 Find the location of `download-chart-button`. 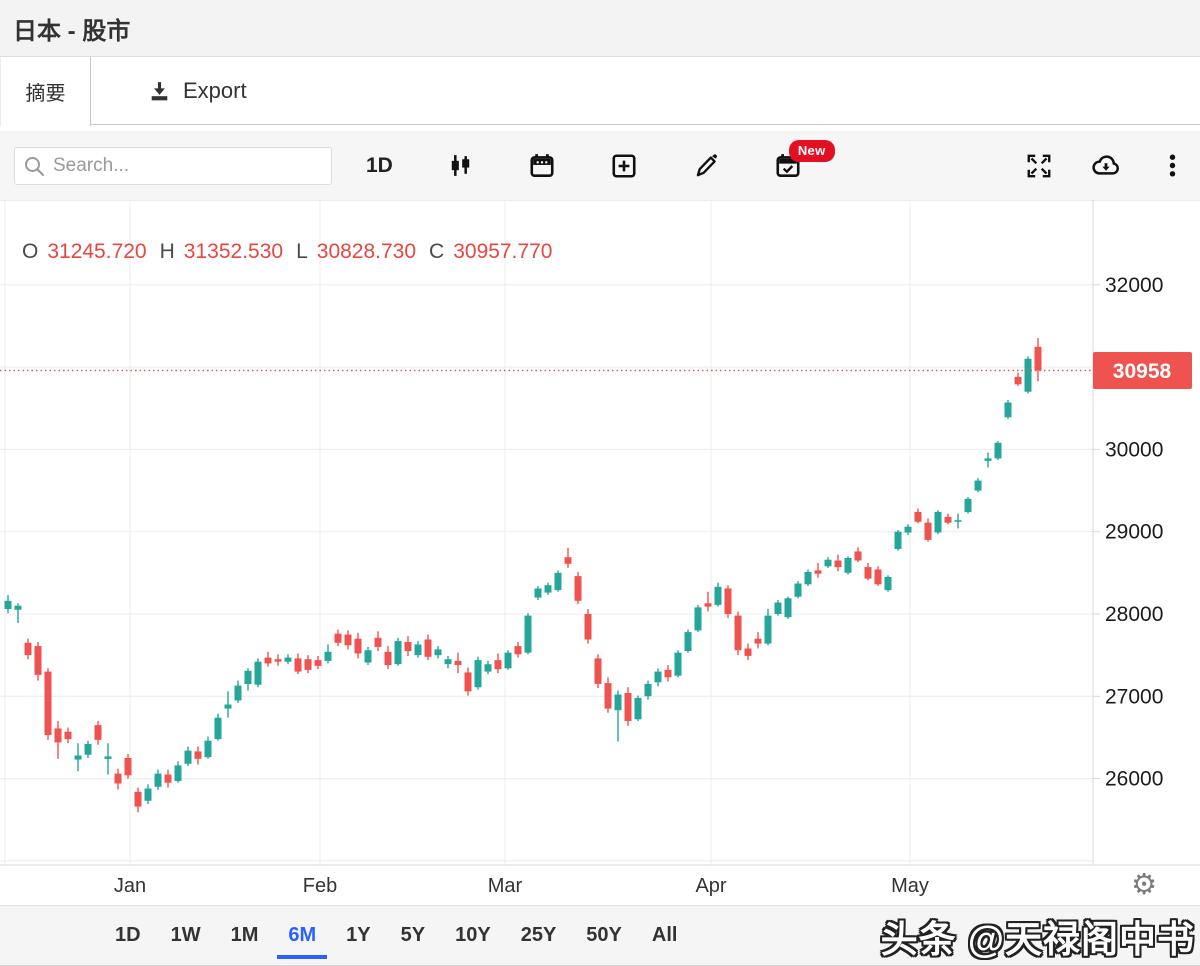

download-chart-button is located at coordinates (1106, 166).